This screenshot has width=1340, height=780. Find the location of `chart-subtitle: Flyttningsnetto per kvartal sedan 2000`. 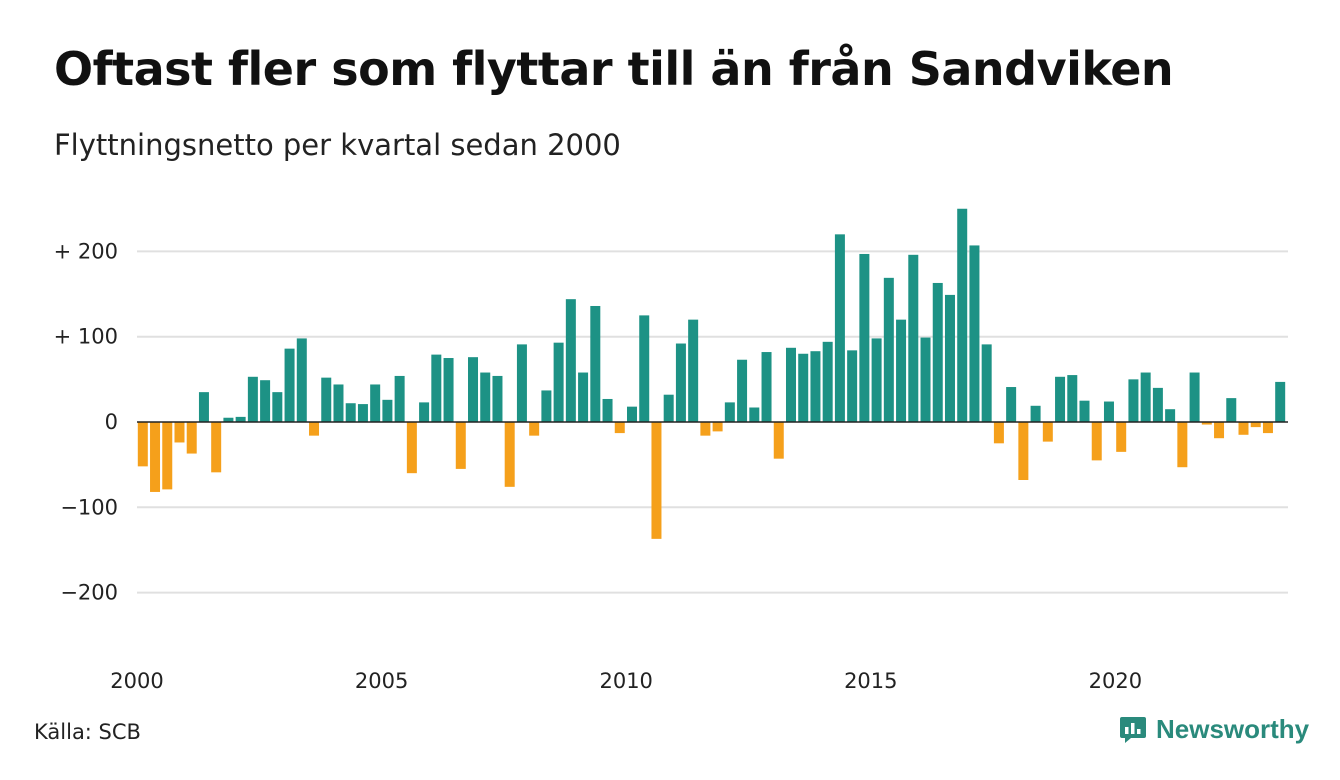

chart-subtitle: Flyttningsnetto per kvartal sedan 2000 is located at coordinates (337, 145).